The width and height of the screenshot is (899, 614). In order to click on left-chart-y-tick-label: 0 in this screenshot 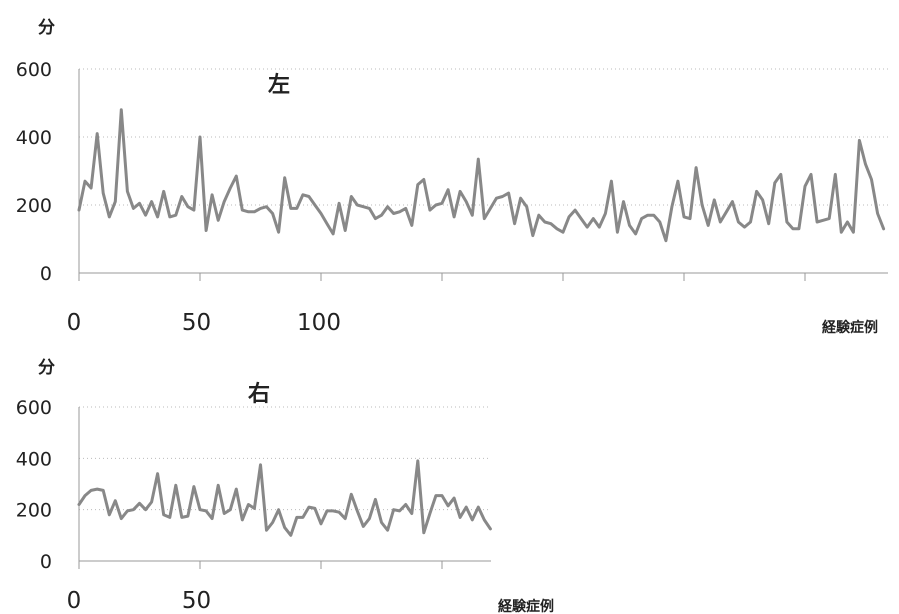, I will do `click(46, 274)`.